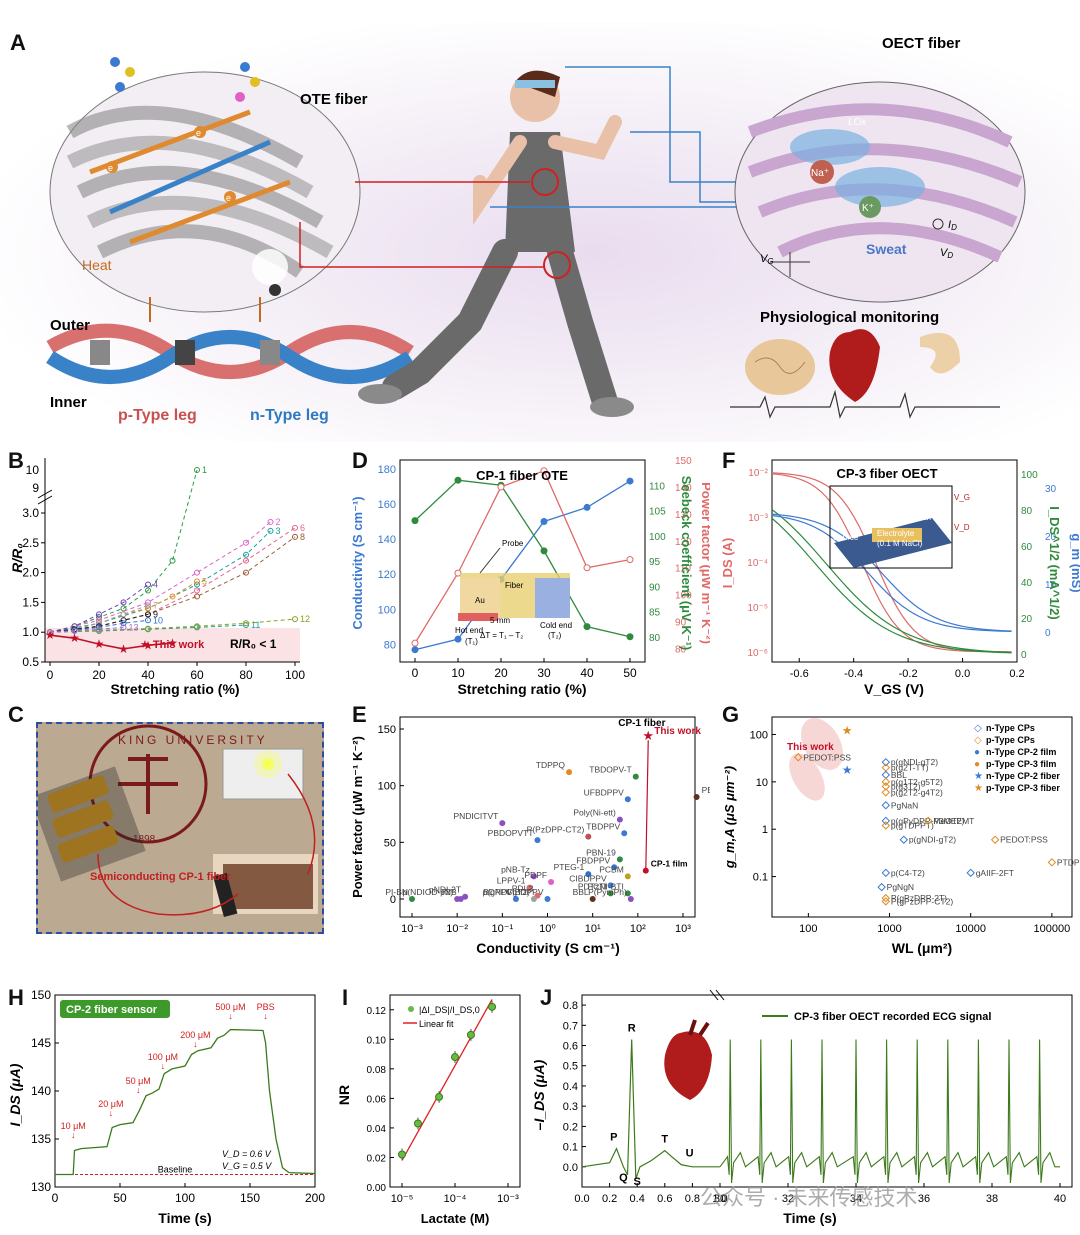  What do you see at coordinates (681, 623) in the screenshot?
I see `y-tick-label-right-2: 90` at bounding box center [681, 623].